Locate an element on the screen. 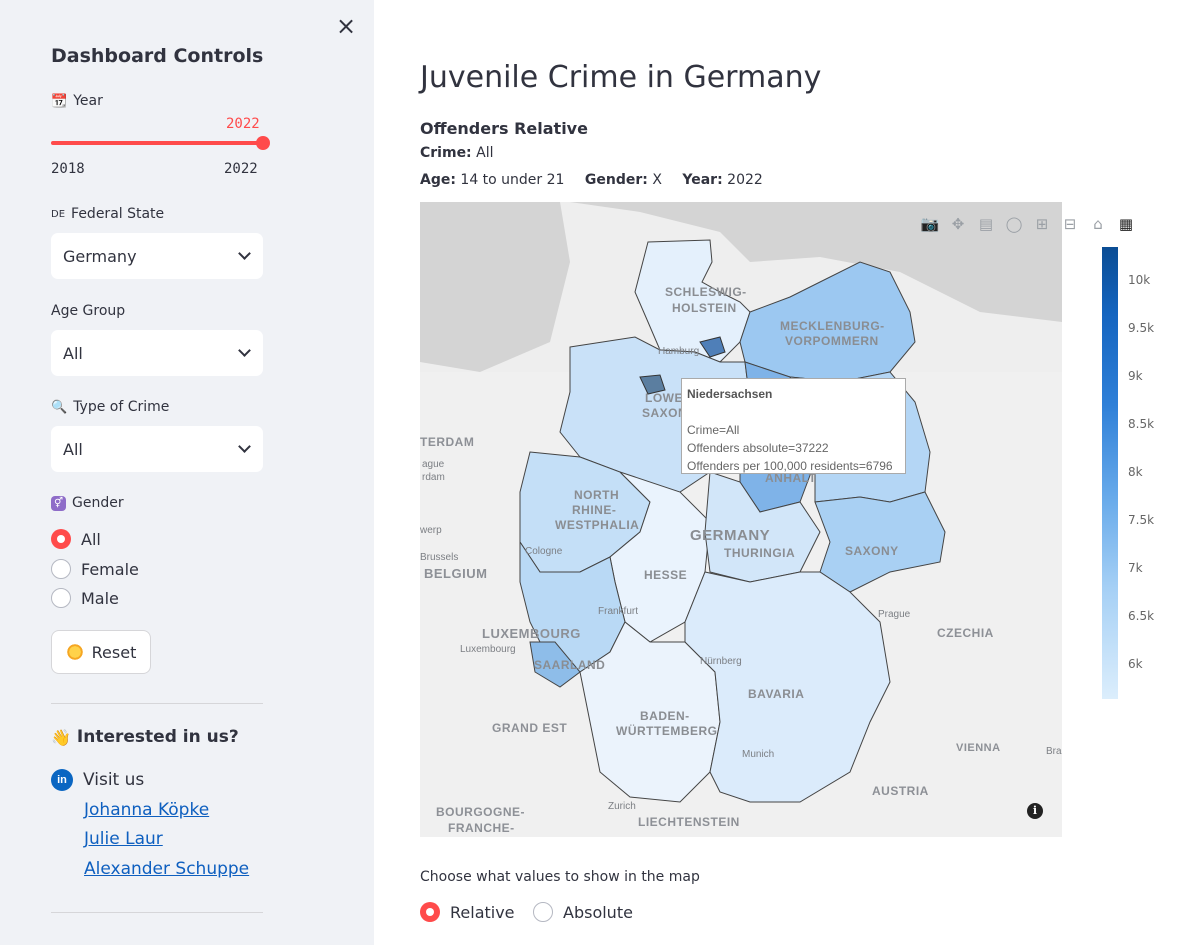 Image resolution: width=1200 pixels, height=945 pixels. age-group-select: All is located at coordinates (157, 353).